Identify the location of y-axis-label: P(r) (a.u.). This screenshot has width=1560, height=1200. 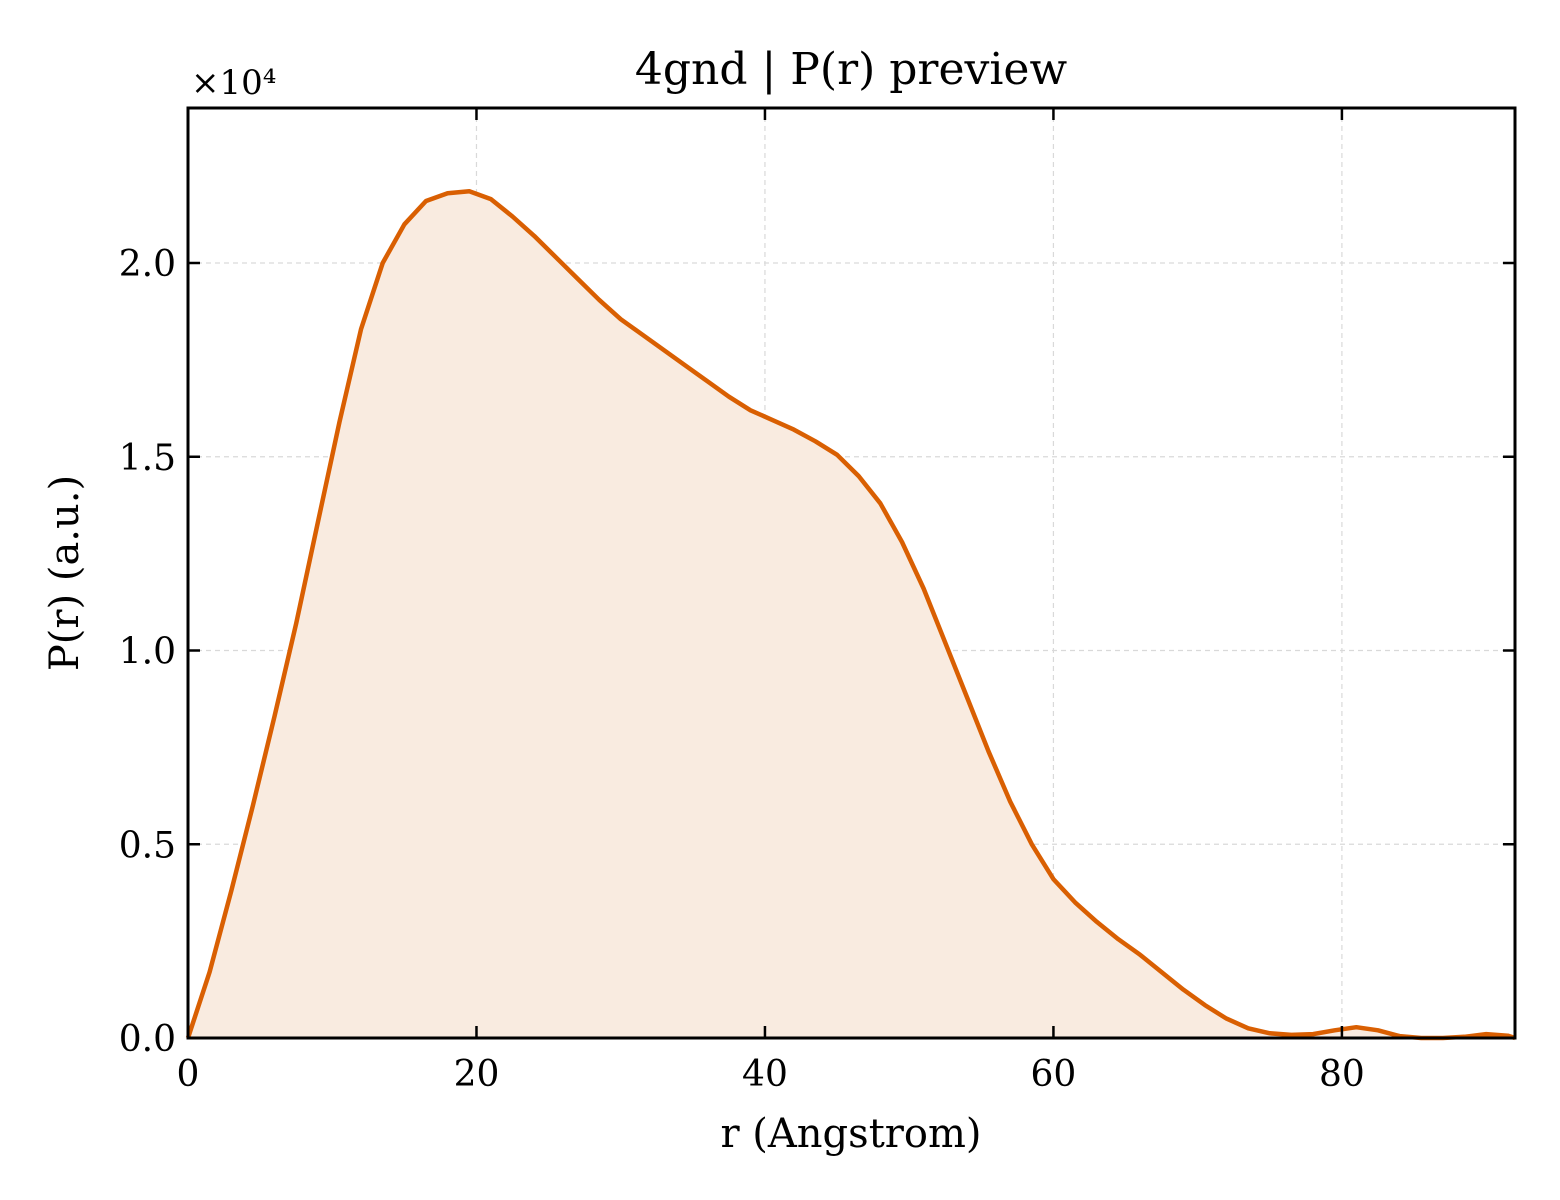
(65, 573).